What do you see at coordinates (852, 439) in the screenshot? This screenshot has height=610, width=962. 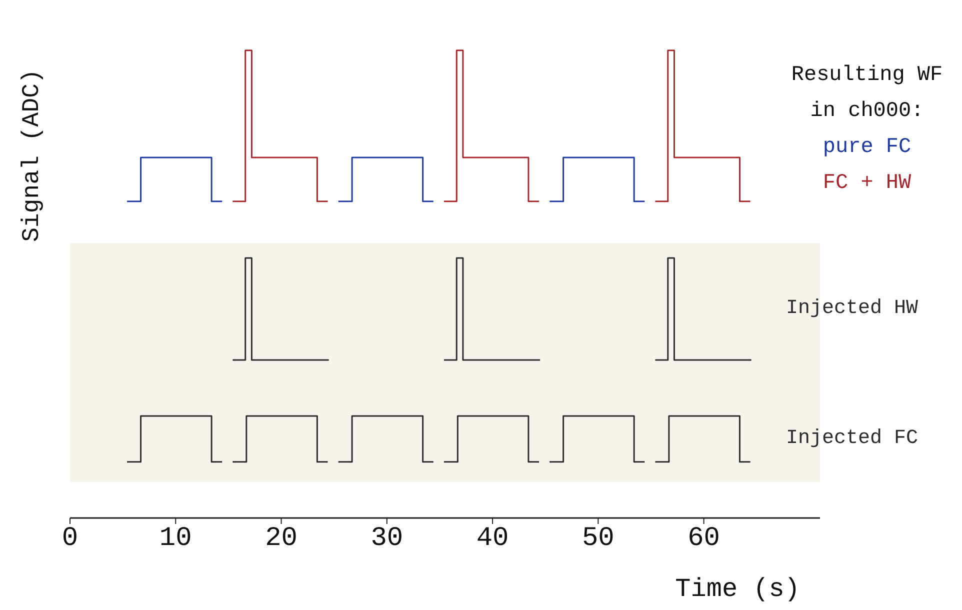 I see `series-label: Injected FC` at bounding box center [852, 439].